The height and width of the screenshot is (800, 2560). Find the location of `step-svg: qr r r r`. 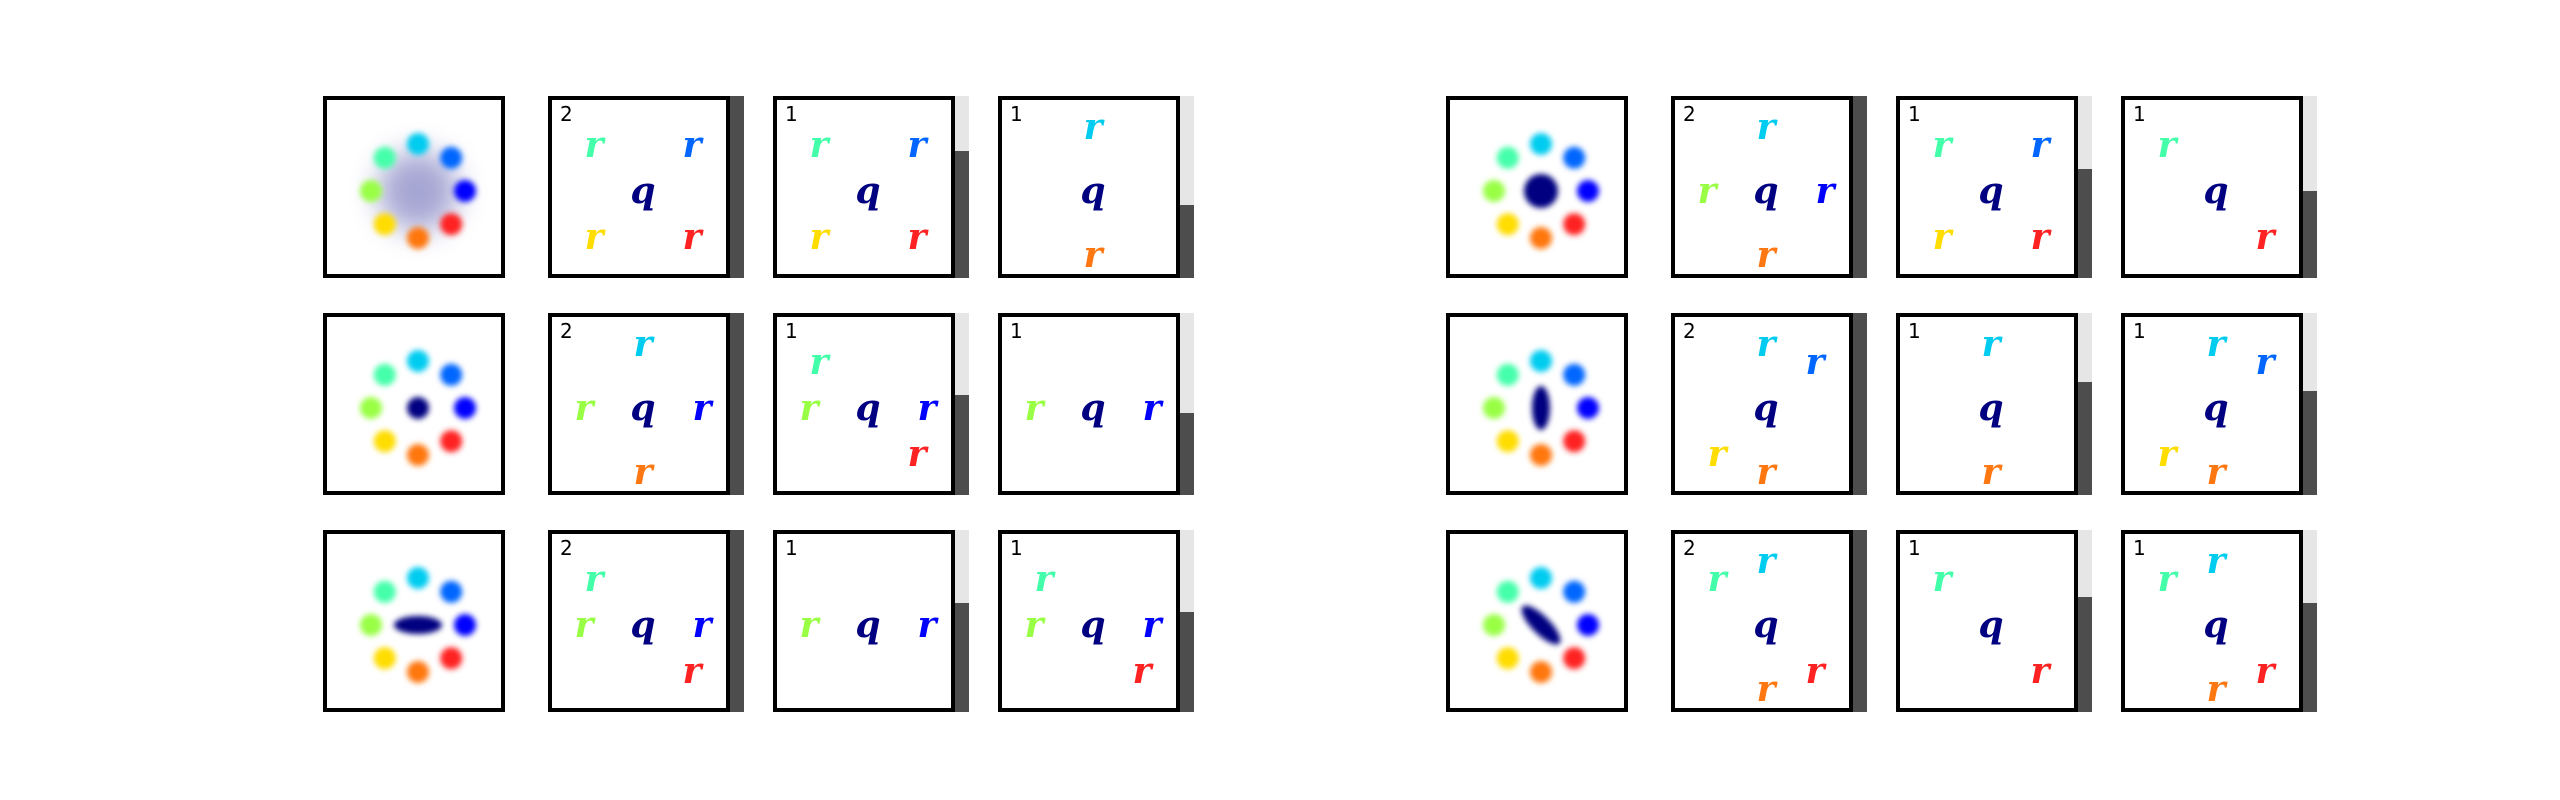

step-svg: qr r r r is located at coordinates (1993, 191).